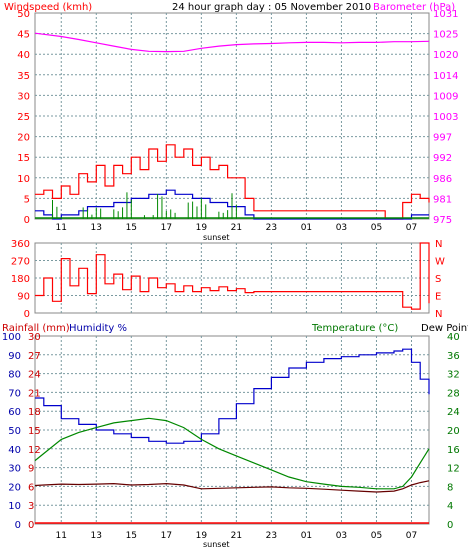 This screenshot has height=559, width=468. I want to click on hum-tick-2: 20, so click(14, 487).